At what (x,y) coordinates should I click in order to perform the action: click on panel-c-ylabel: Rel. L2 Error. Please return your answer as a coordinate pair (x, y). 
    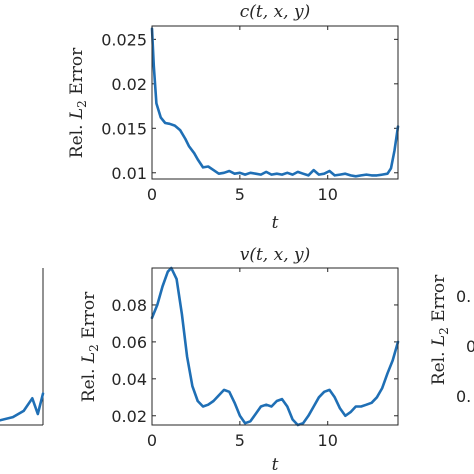
    Looking at the image, I should click on (78, 102).